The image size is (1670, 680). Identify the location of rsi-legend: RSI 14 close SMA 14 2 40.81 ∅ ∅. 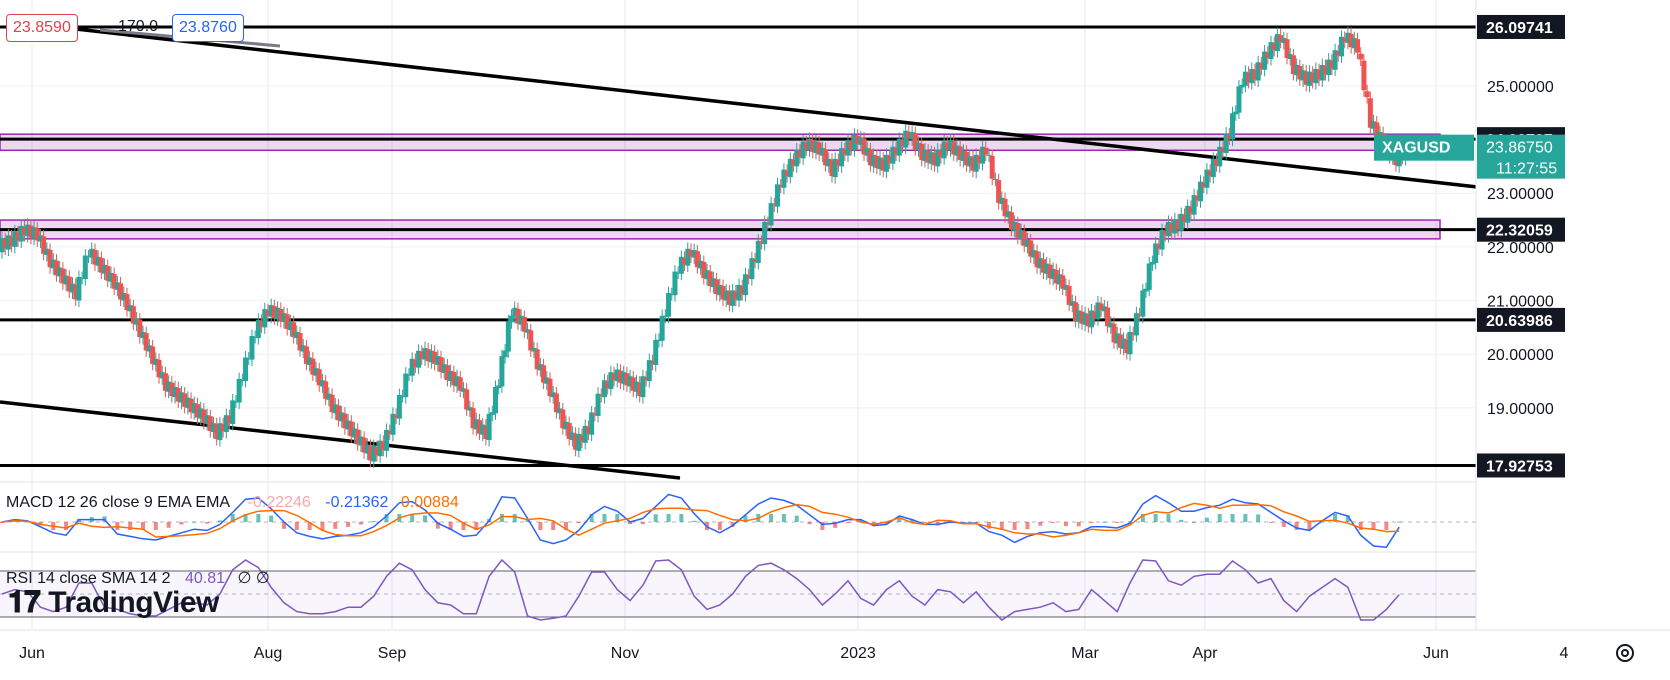
(138, 578).